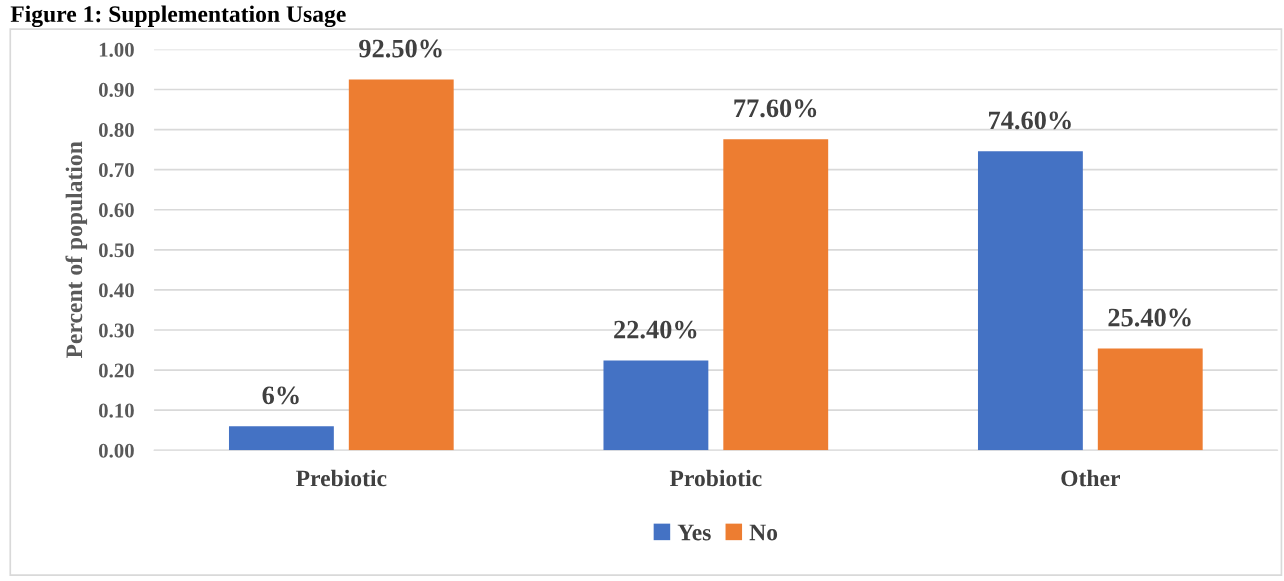 The image size is (1284, 581). Describe the element at coordinates (400, 48) in the screenshot. I see `data-label: 92.50%` at that location.